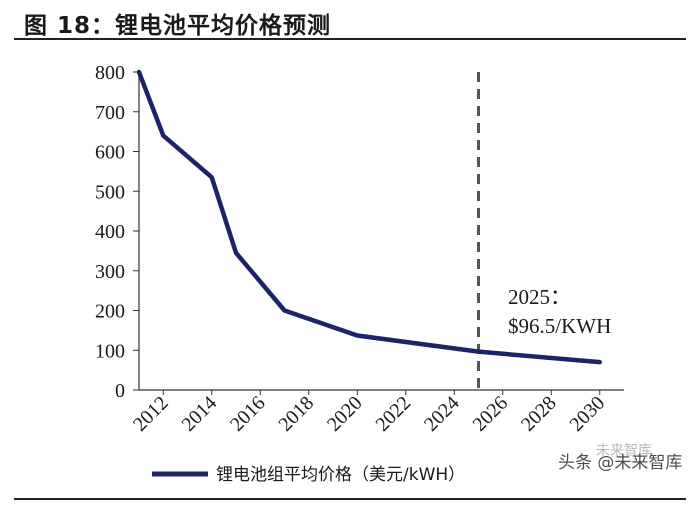 The height and width of the screenshot is (509, 700). Describe the element at coordinates (340, 475) in the screenshot. I see `legend-label: 锂电池组平均价格（美元/kWH）` at that location.